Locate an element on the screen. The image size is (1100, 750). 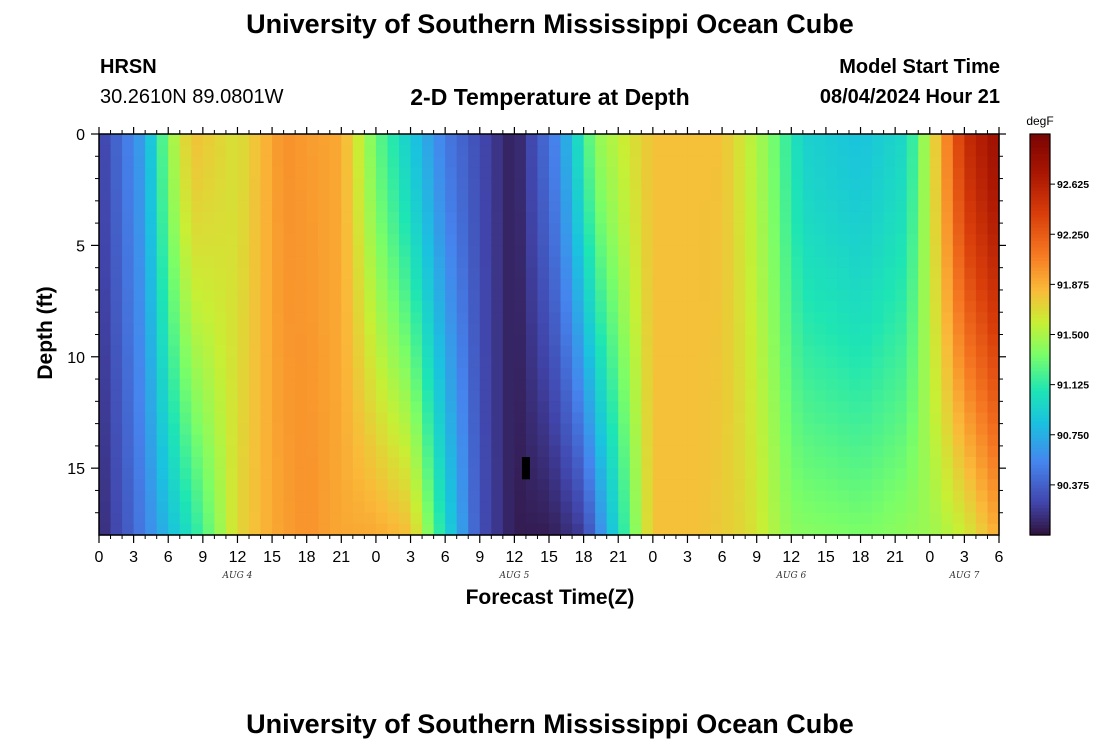
y-axis-label: Depth (ft) is located at coordinates (45, 332).